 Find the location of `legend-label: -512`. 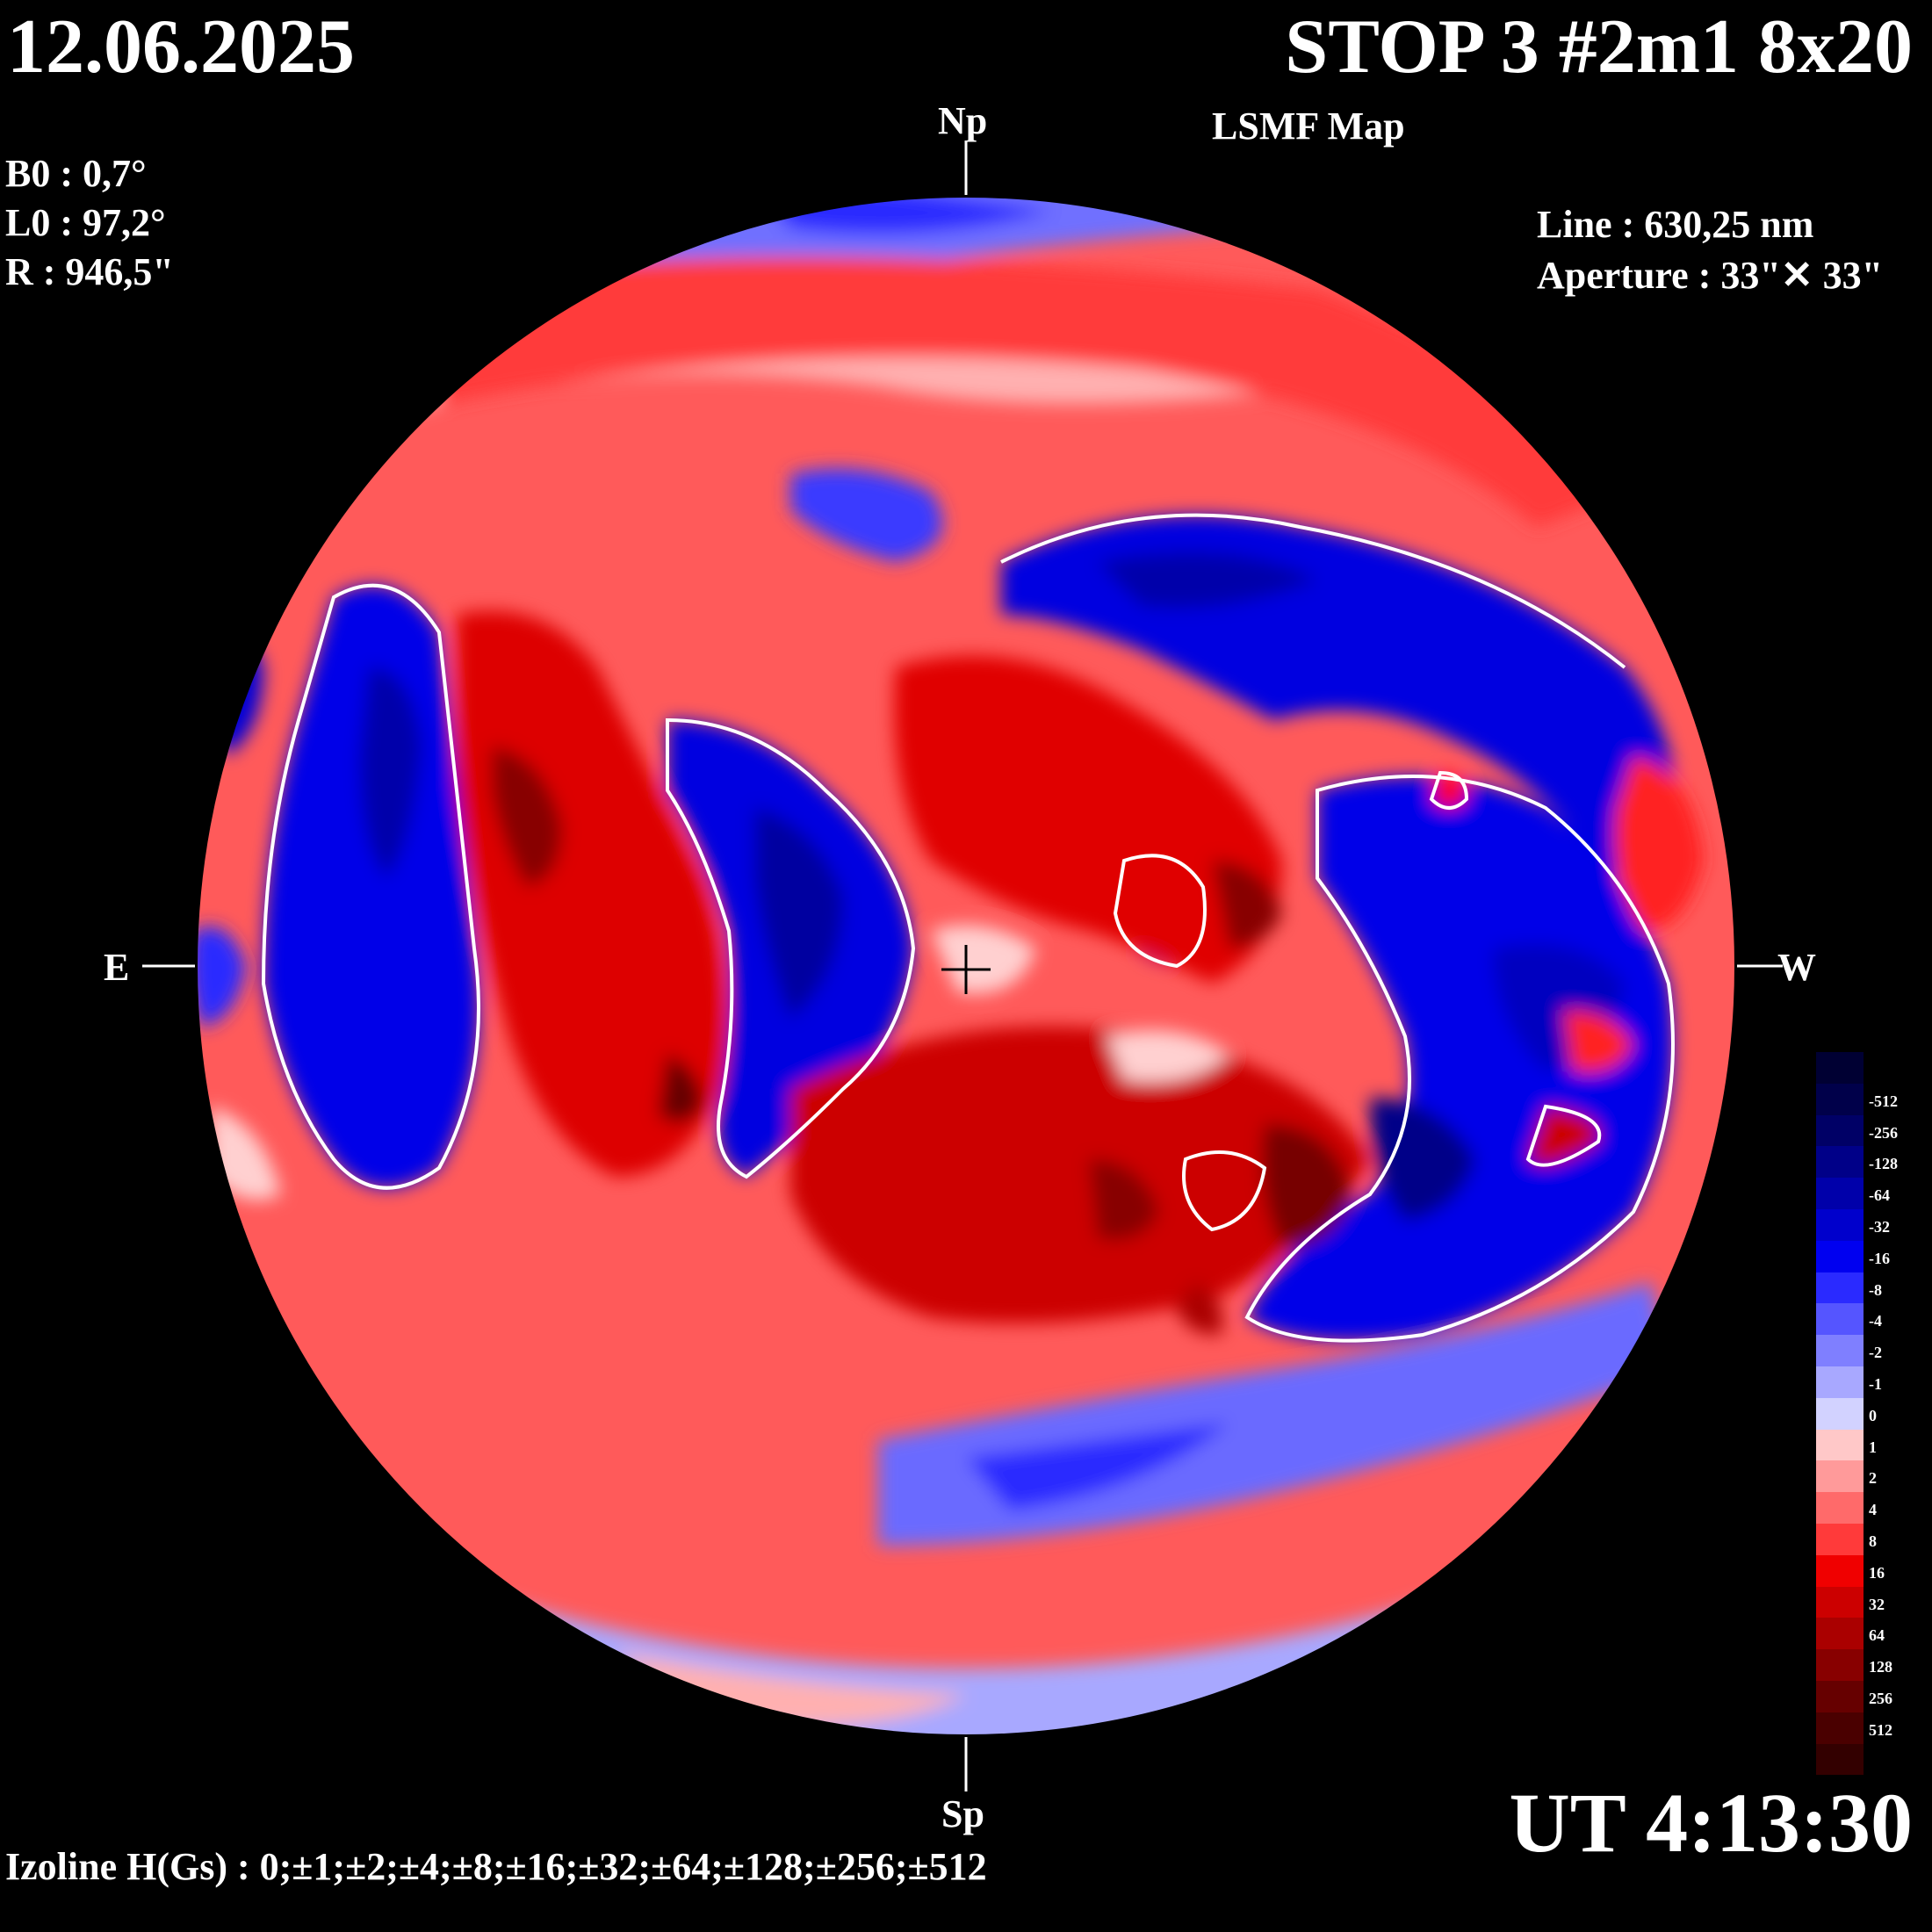

legend-label: -512 is located at coordinates (1884, 1101).